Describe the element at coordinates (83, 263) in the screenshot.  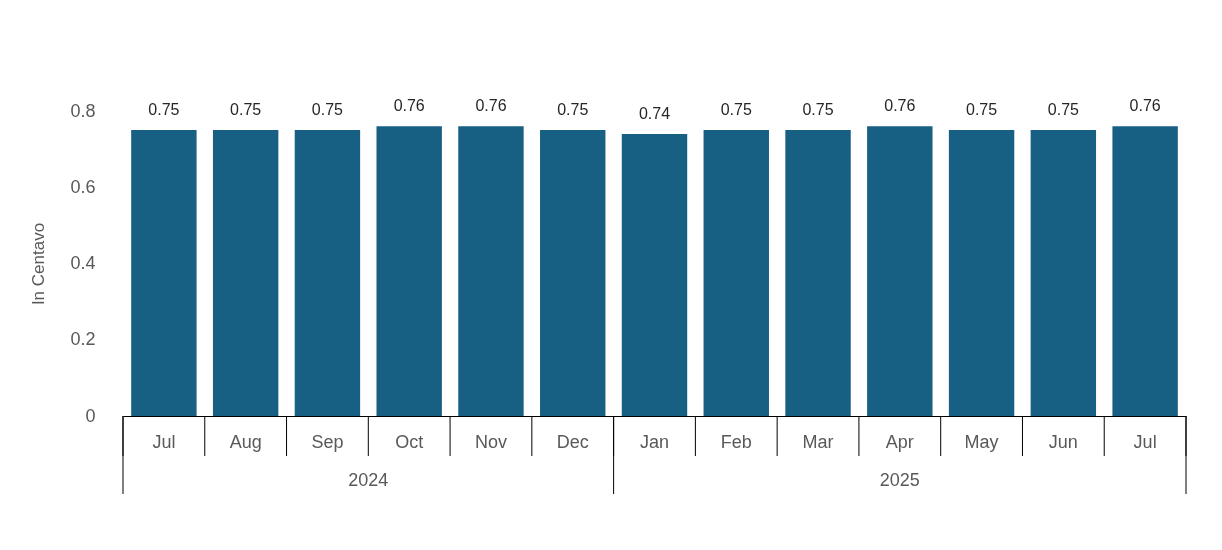
I see `y-tick-label: 0.4` at that location.